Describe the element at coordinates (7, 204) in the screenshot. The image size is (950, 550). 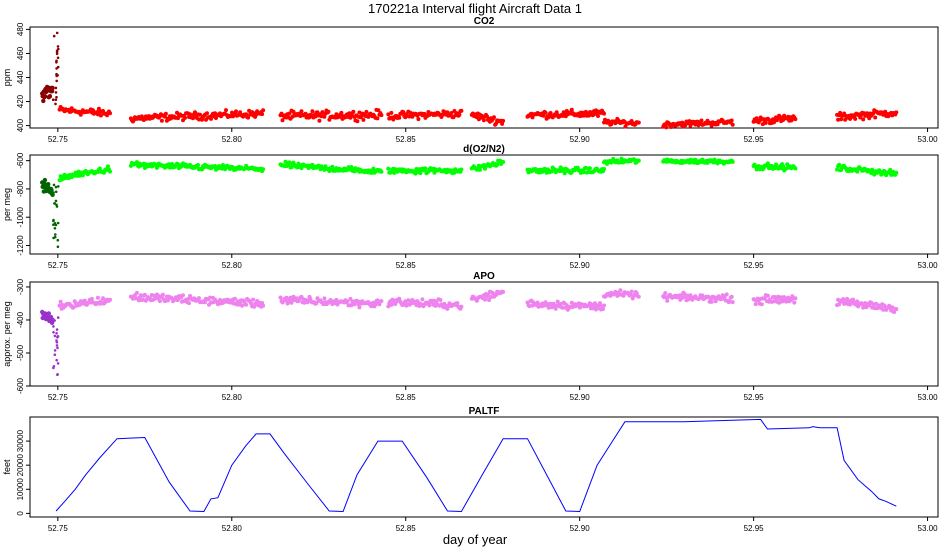
I see `y-axis-label: per meg` at that location.